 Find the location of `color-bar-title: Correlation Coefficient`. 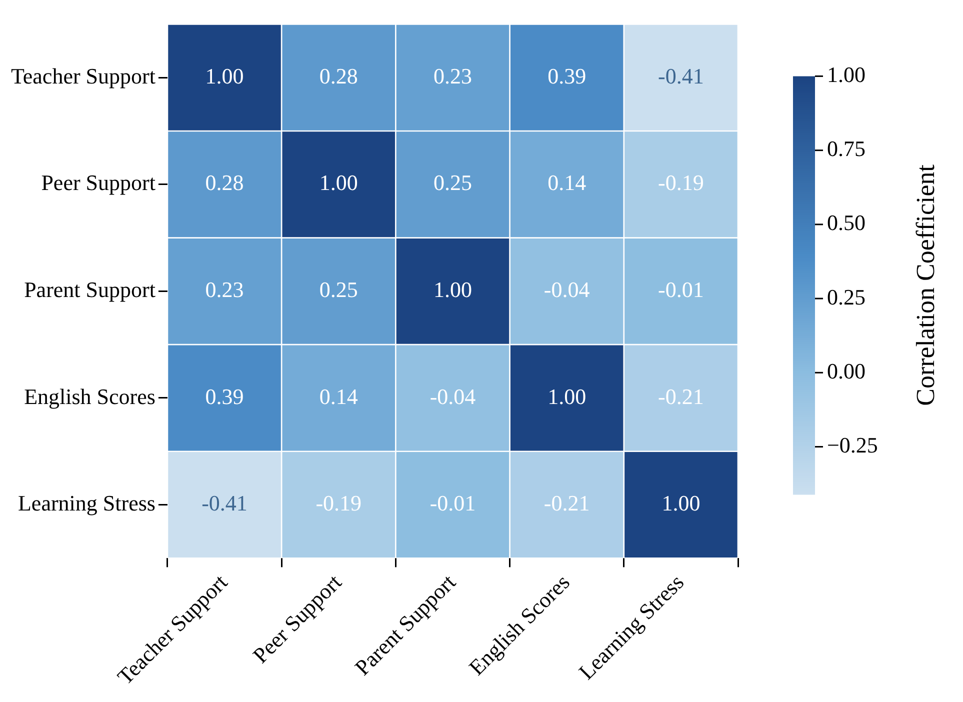

color-bar-title: Correlation Coefficient is located at coordinates (925, 285).